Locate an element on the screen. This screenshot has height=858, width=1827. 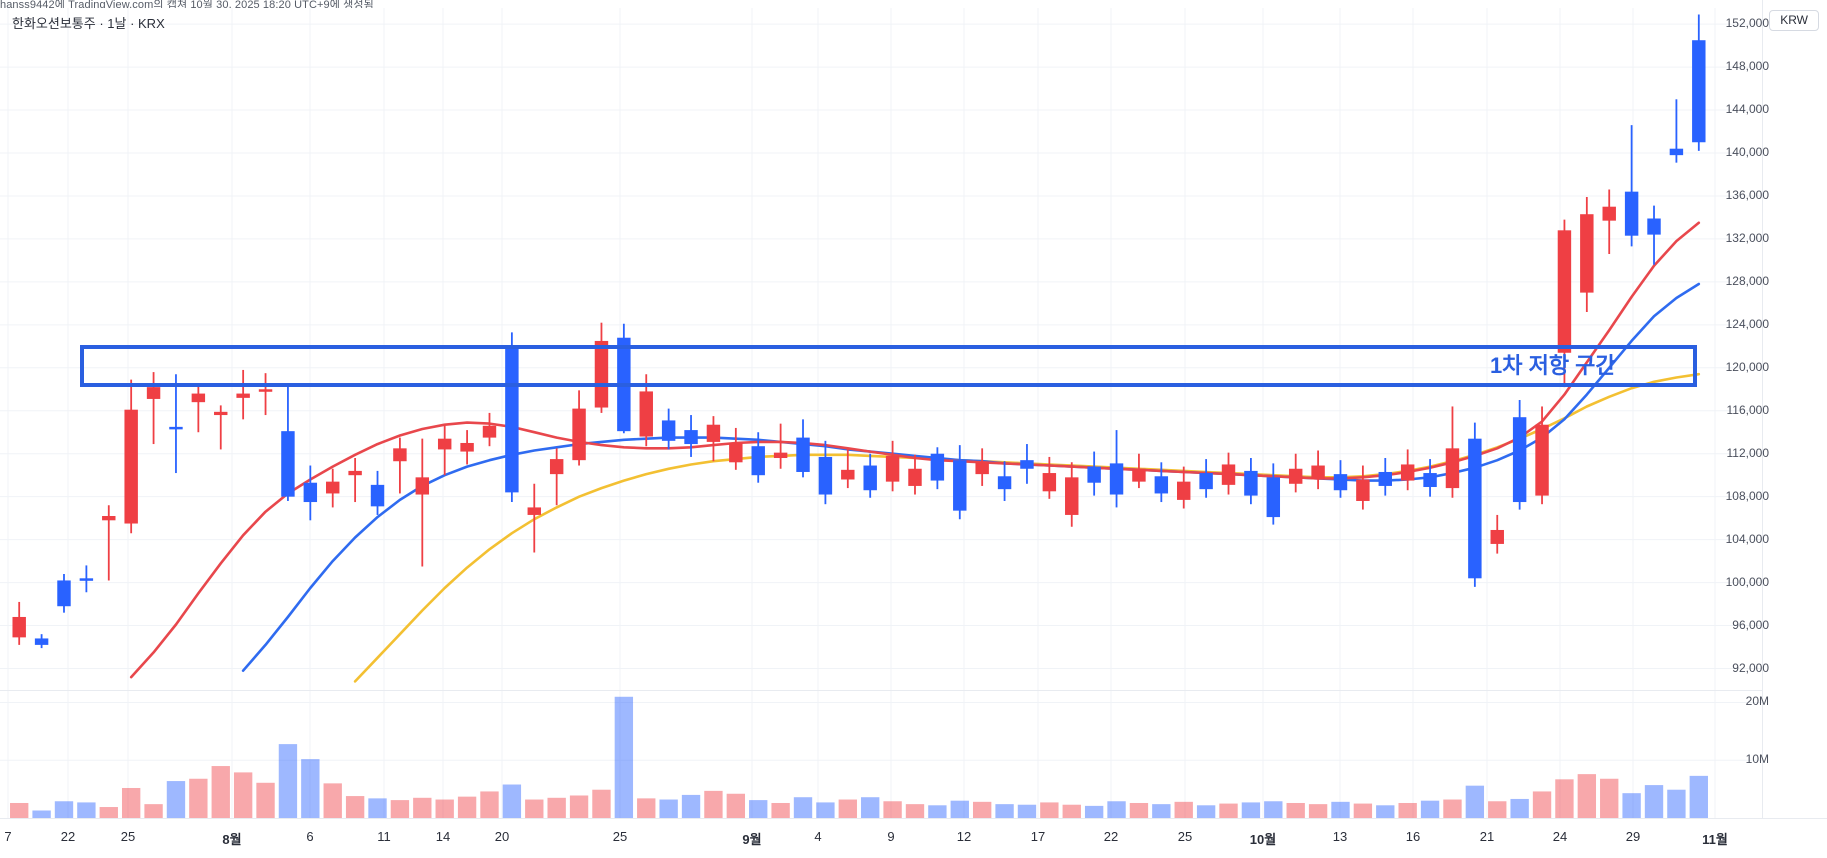
chart-legend: 한화오션보통주 · 1날 · KRX is located at coordinates (88, 22).